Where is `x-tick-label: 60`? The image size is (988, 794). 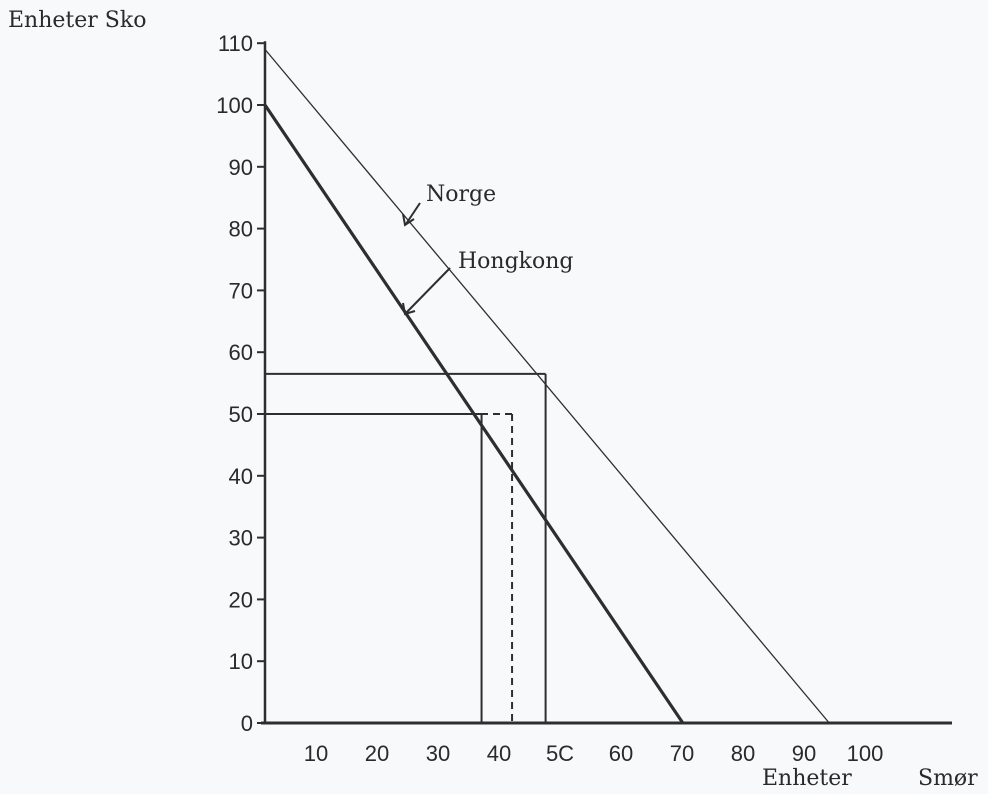 x-tick-label: 60 is located at coordinates (621, 753).